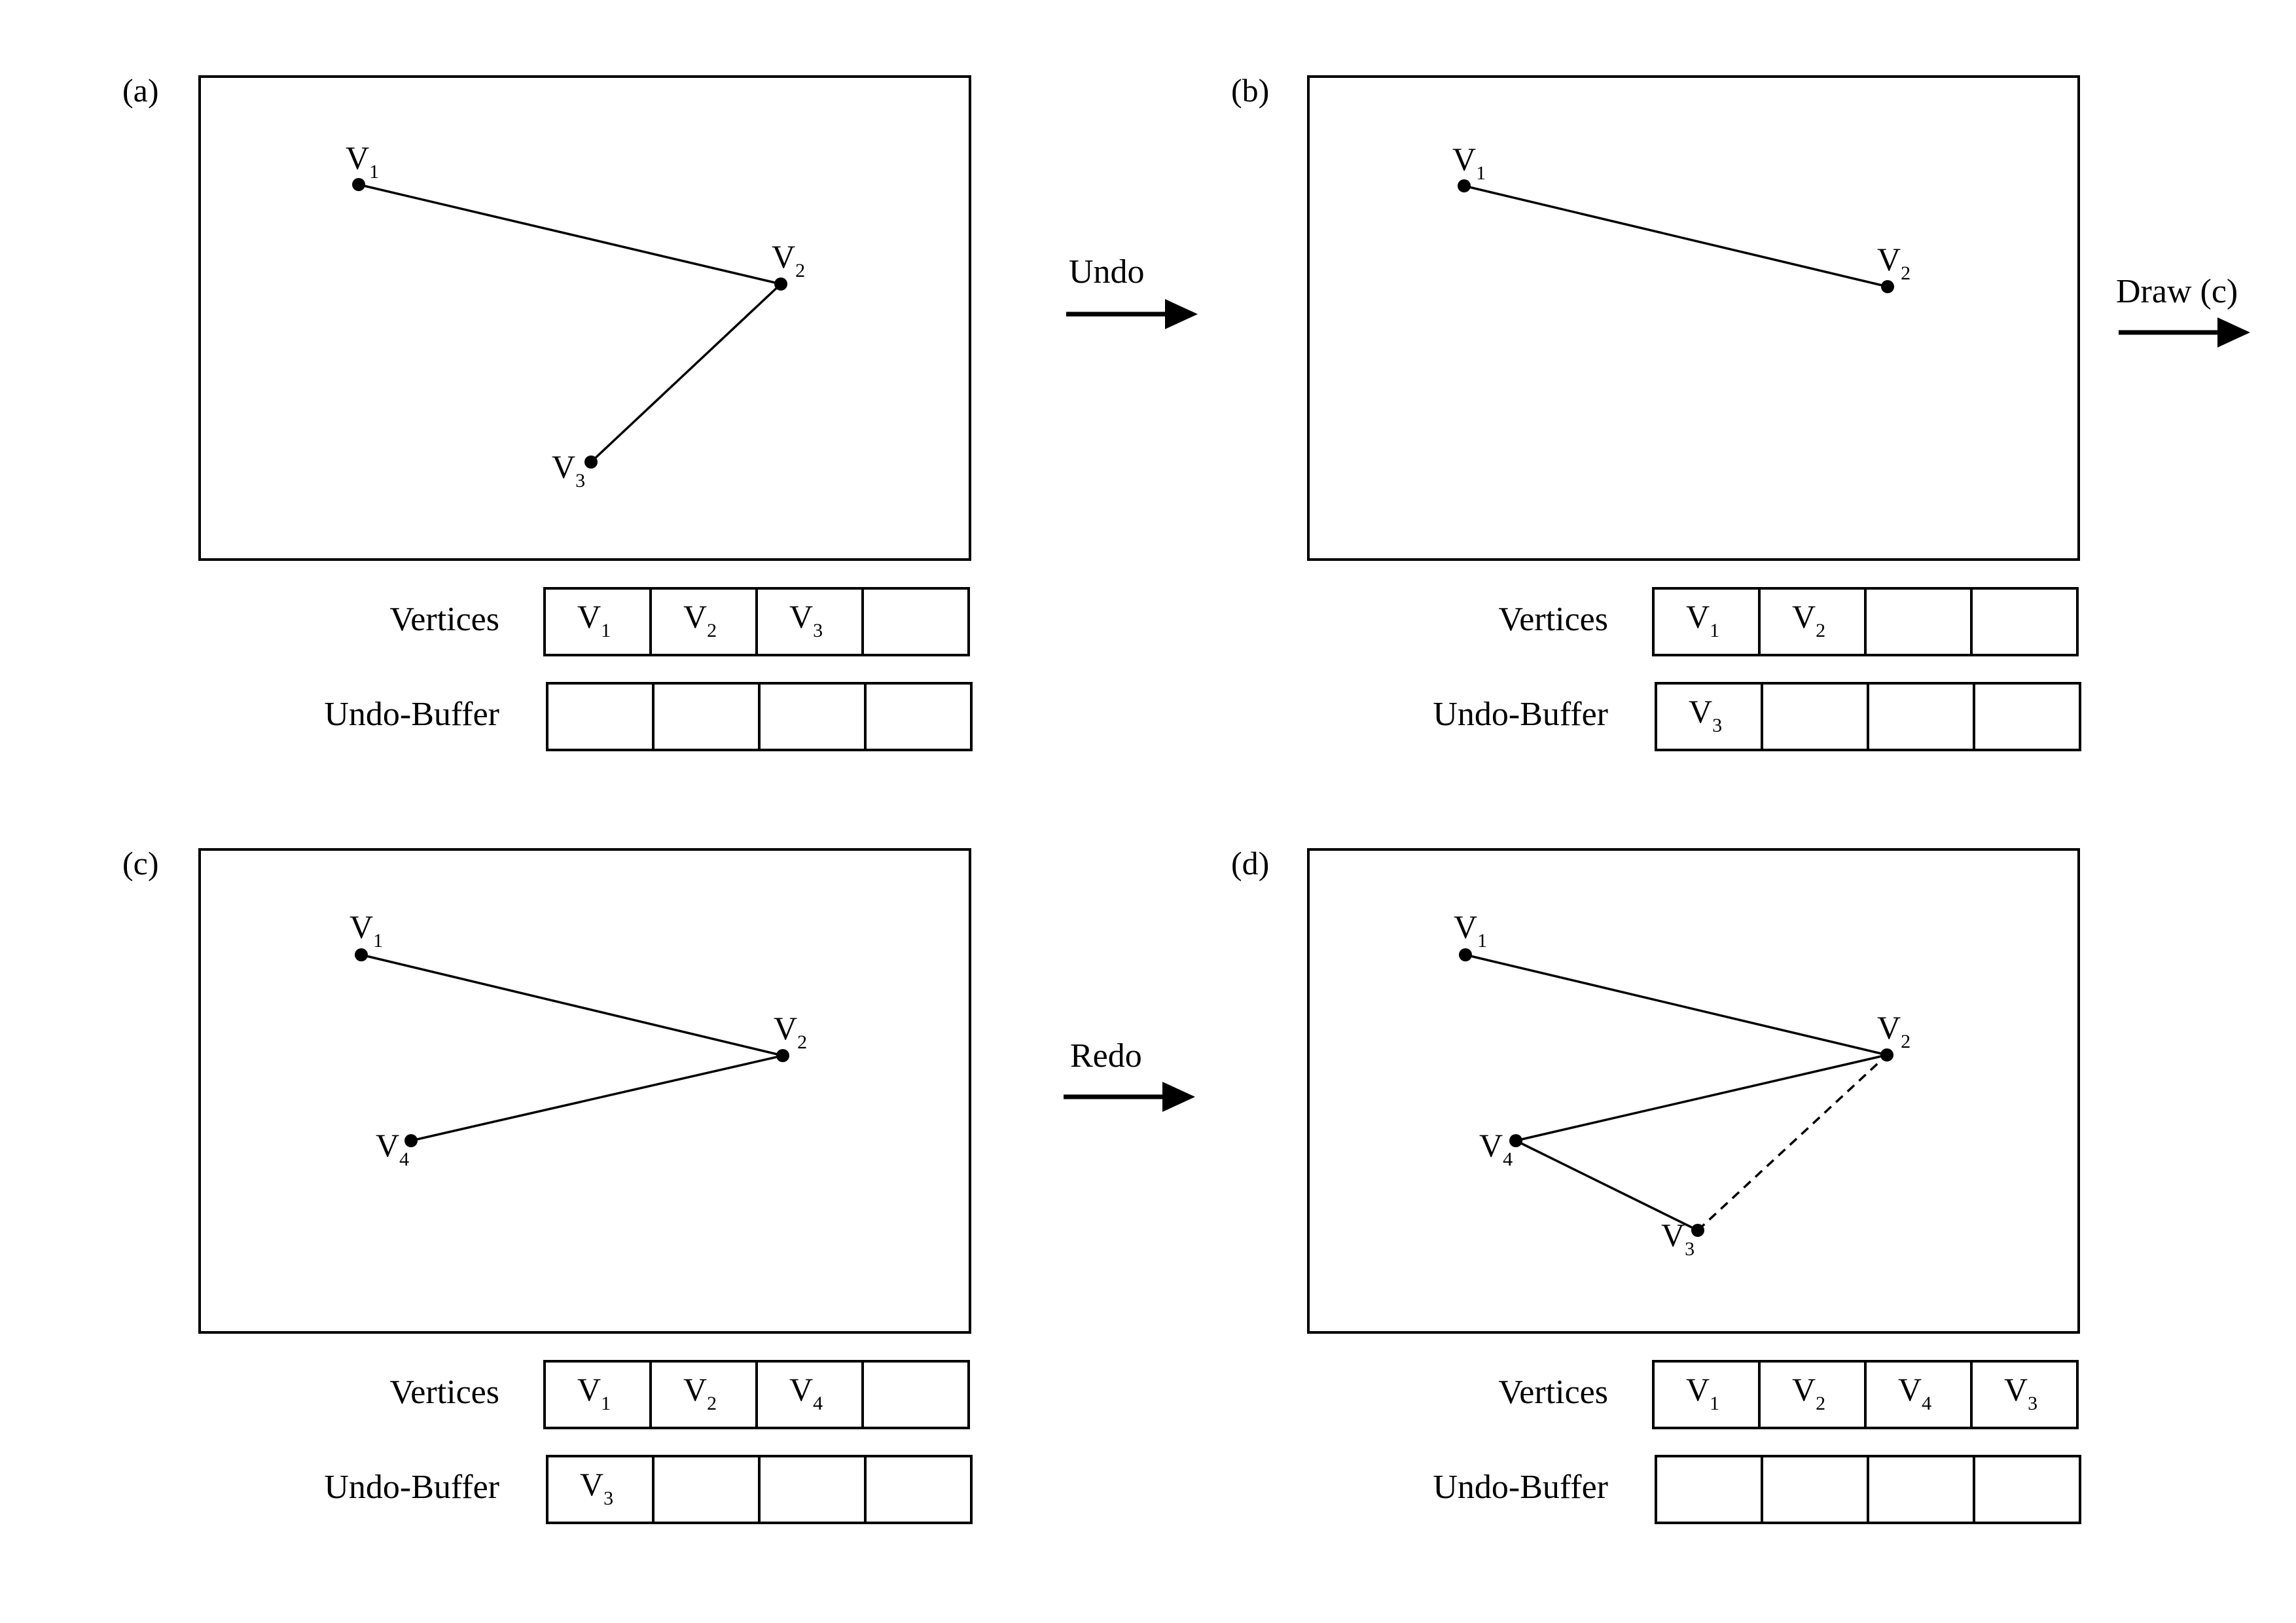 The width and height of the screenshot is (2296, 1623). I want to click on vertex-v3-label: V3, so click(568, 469).